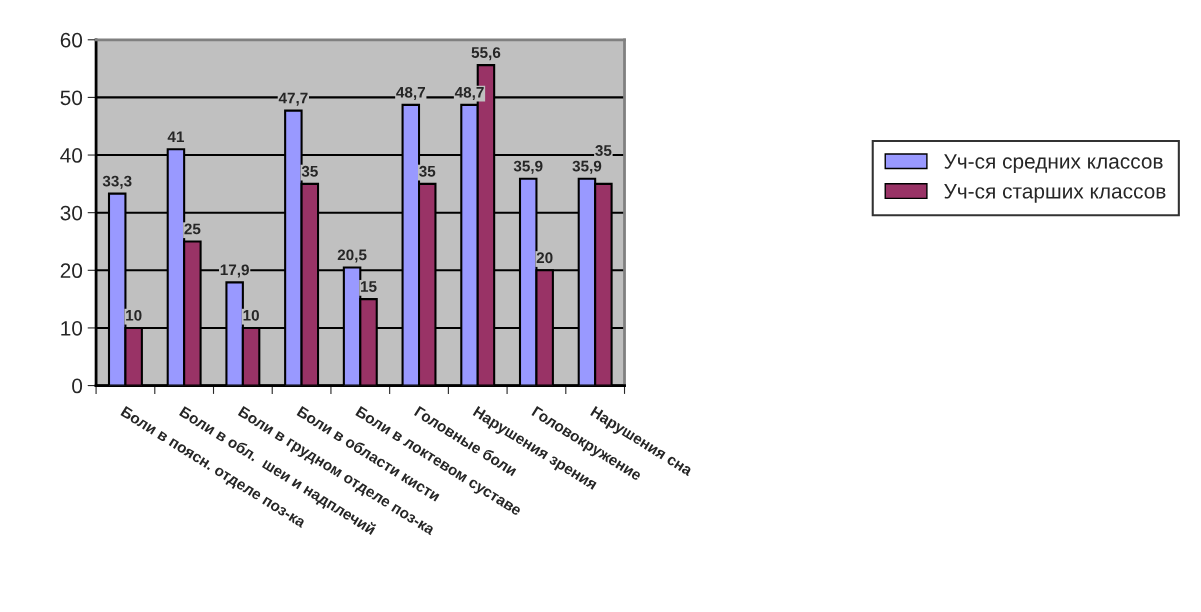 Image resolution: width=1201 pixels, height=612 pixels. What do you see at coordinates (368, 286) in the screenshot?
I see `data-label: 15` at bounding box center [368, 286].